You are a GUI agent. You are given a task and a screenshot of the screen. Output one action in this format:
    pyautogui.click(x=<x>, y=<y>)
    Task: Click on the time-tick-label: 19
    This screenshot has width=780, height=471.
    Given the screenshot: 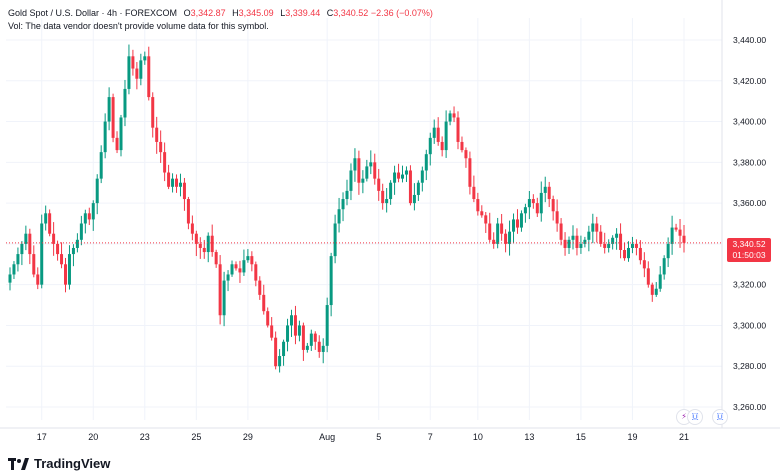 What is the action you would take?
    pyautogui.click(x=632, y=437)
    